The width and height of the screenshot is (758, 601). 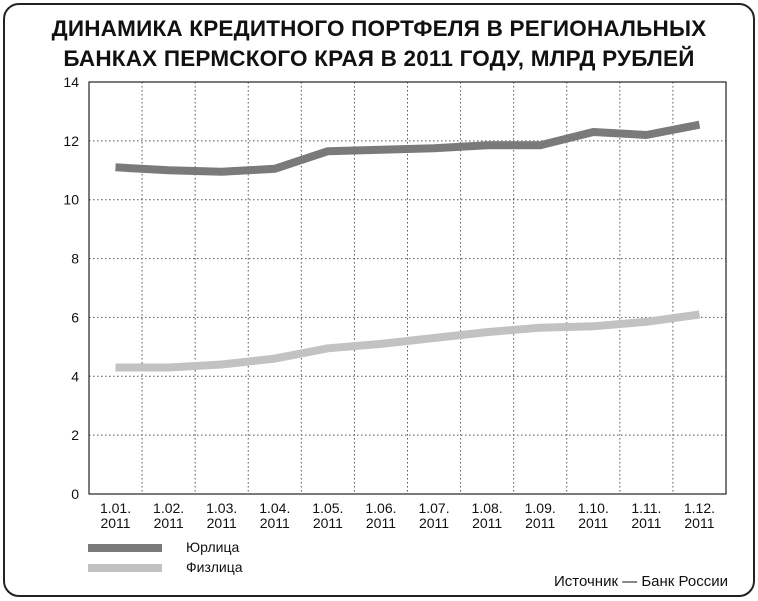 I want to click on legend-swatch-yurlitsa, so click(x=125, y=548).